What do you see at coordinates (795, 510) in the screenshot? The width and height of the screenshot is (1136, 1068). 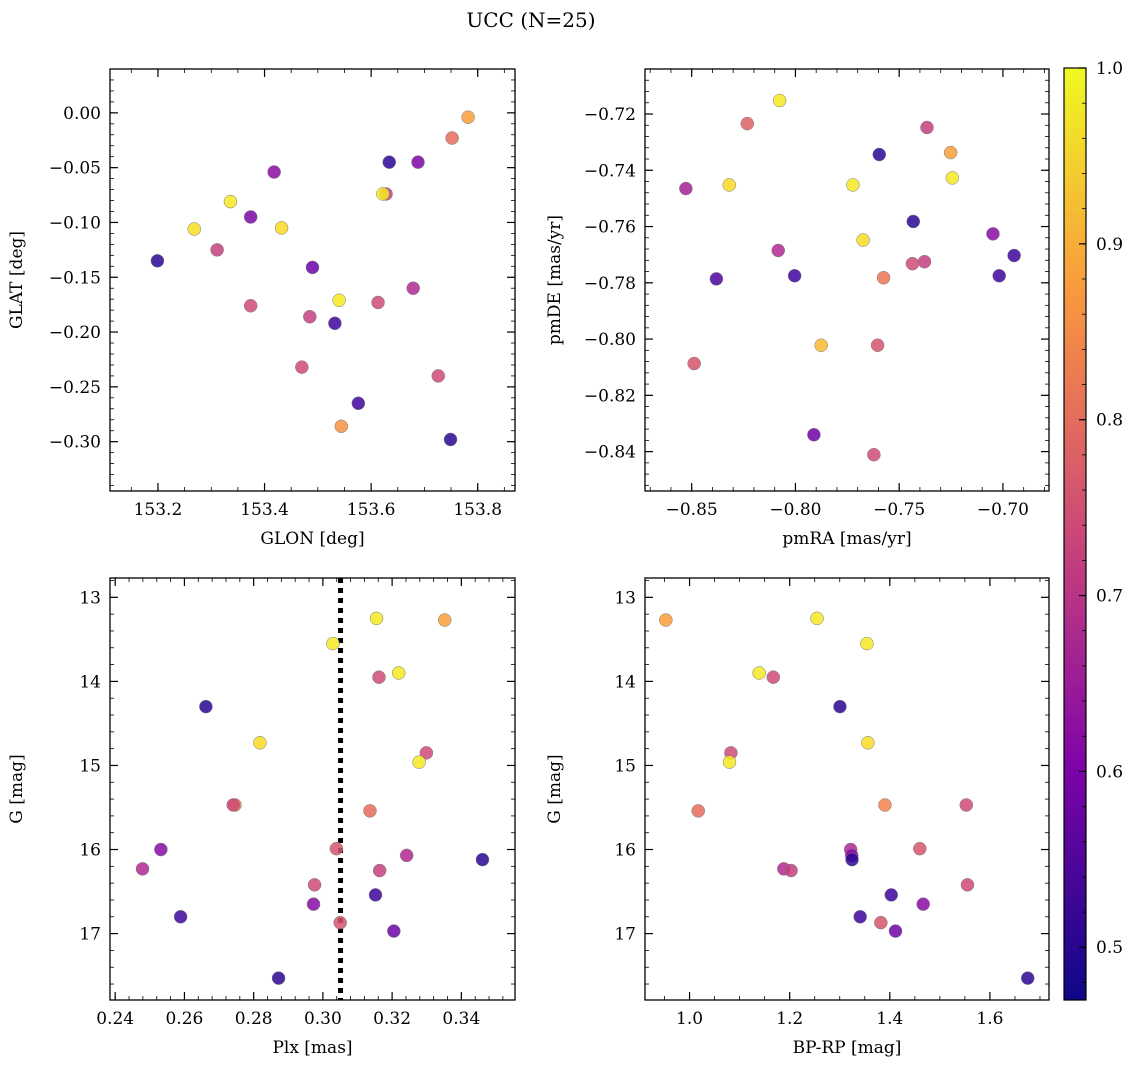 I see `x-tick-label: −0.80` at bounding box center [795, 510].